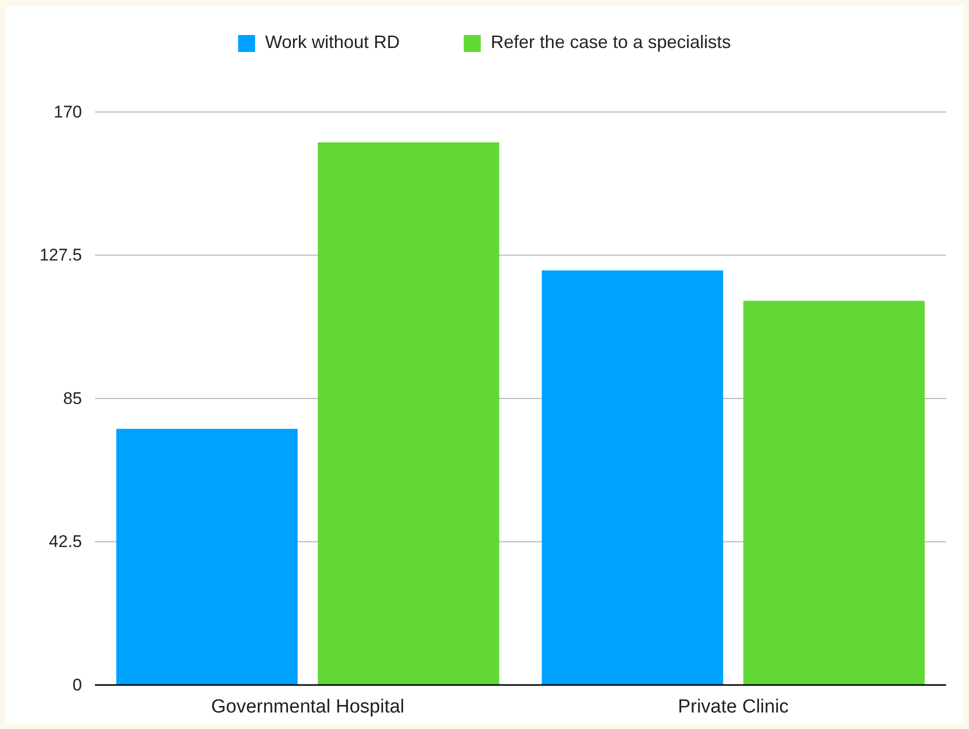 The width and height of the screenshot is (969, 729). I want to click on legend-label: Refer the case to a specialists, so click(610, 42).